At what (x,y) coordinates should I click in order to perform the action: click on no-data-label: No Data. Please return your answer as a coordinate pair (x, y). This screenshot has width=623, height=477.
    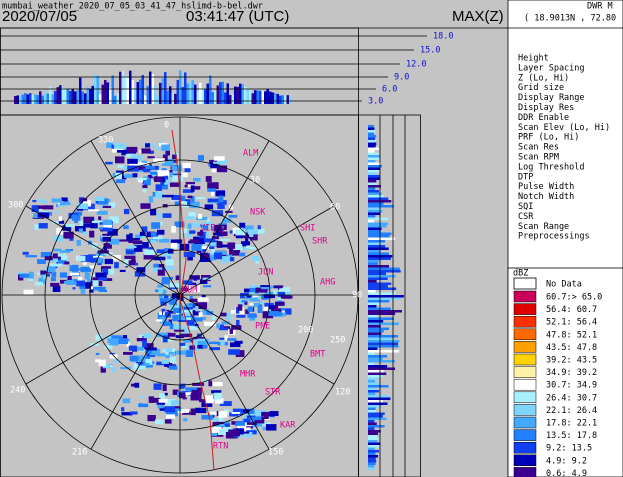
    Looking at the image, I should click on (564, 285).